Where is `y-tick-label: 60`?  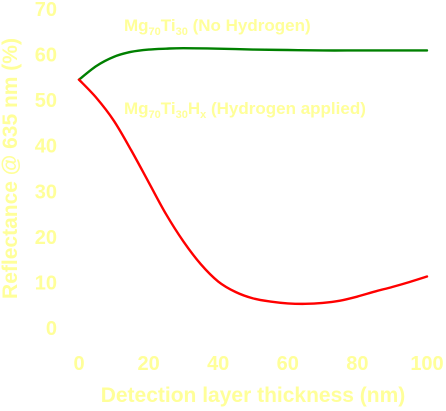
y-tick-label: 60 is located at coordinates (46, 56).